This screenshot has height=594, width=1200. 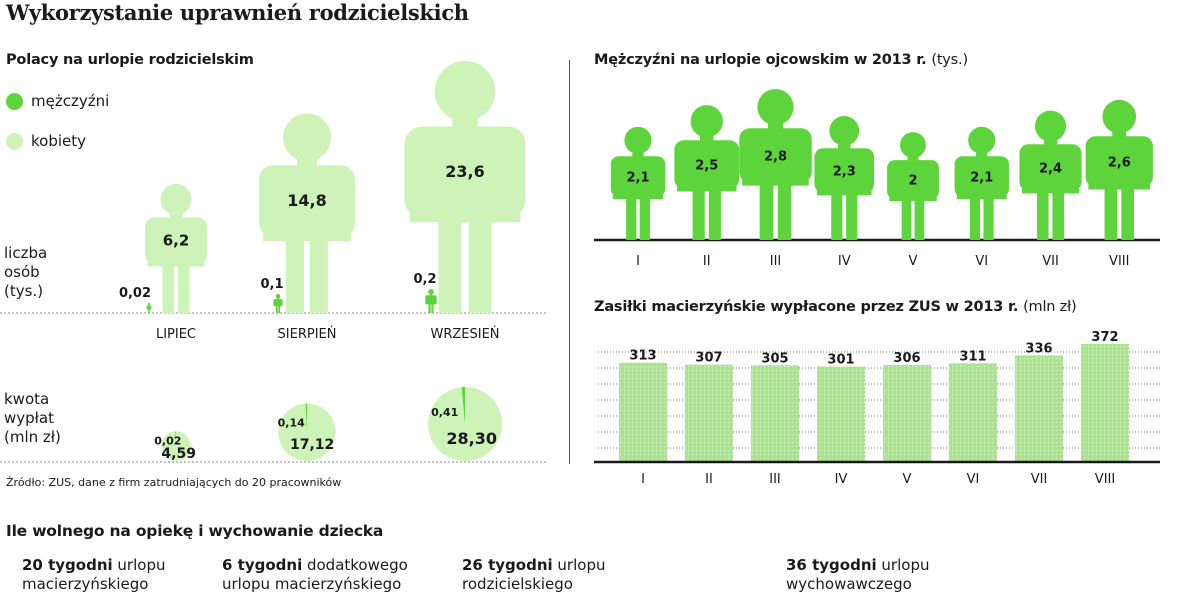 I want to click on paternity-figure-6-neck, so click(x=982, y=155).